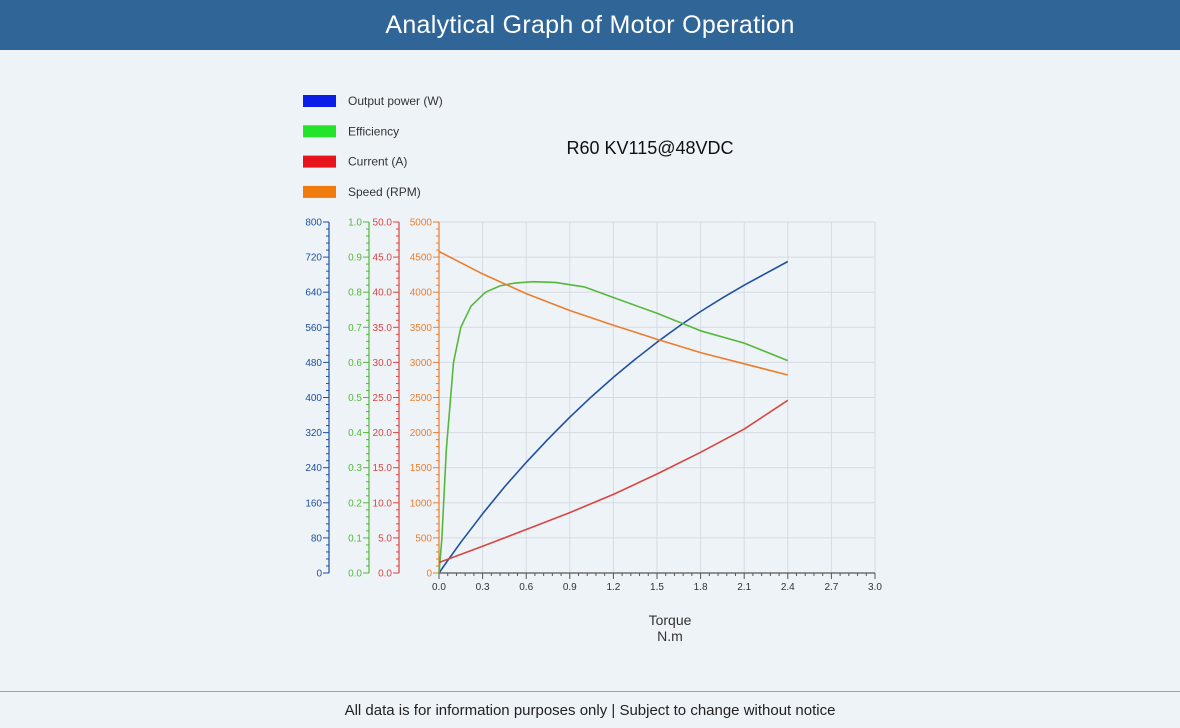  I want to click on efficiency-line, so click(613, 427).